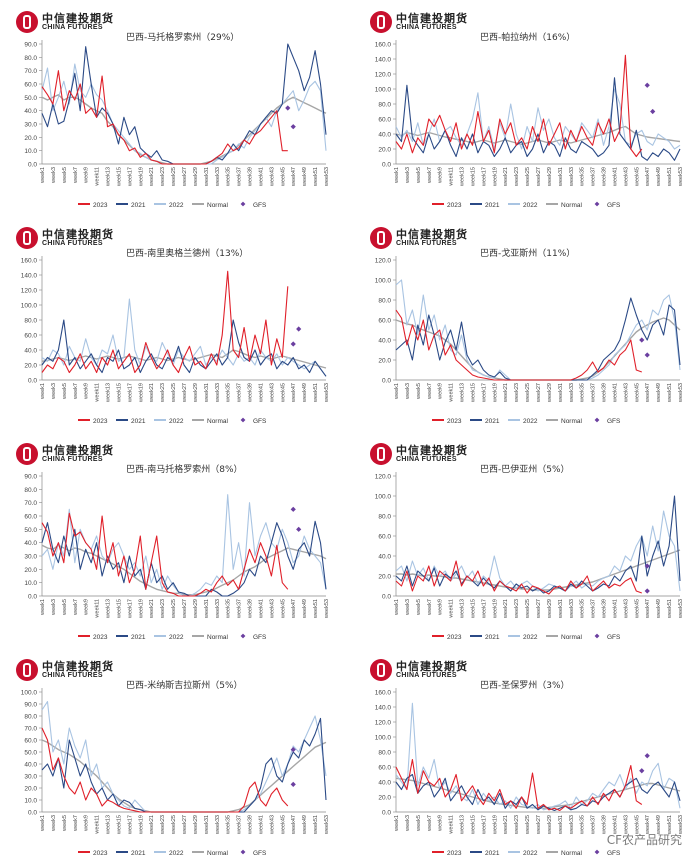 This screenshot has width=700, height=866. What do you see at coordinates (261, 177) in the screenshot?
I see `x-tick-label: week41` at bounding box center [261, 177].